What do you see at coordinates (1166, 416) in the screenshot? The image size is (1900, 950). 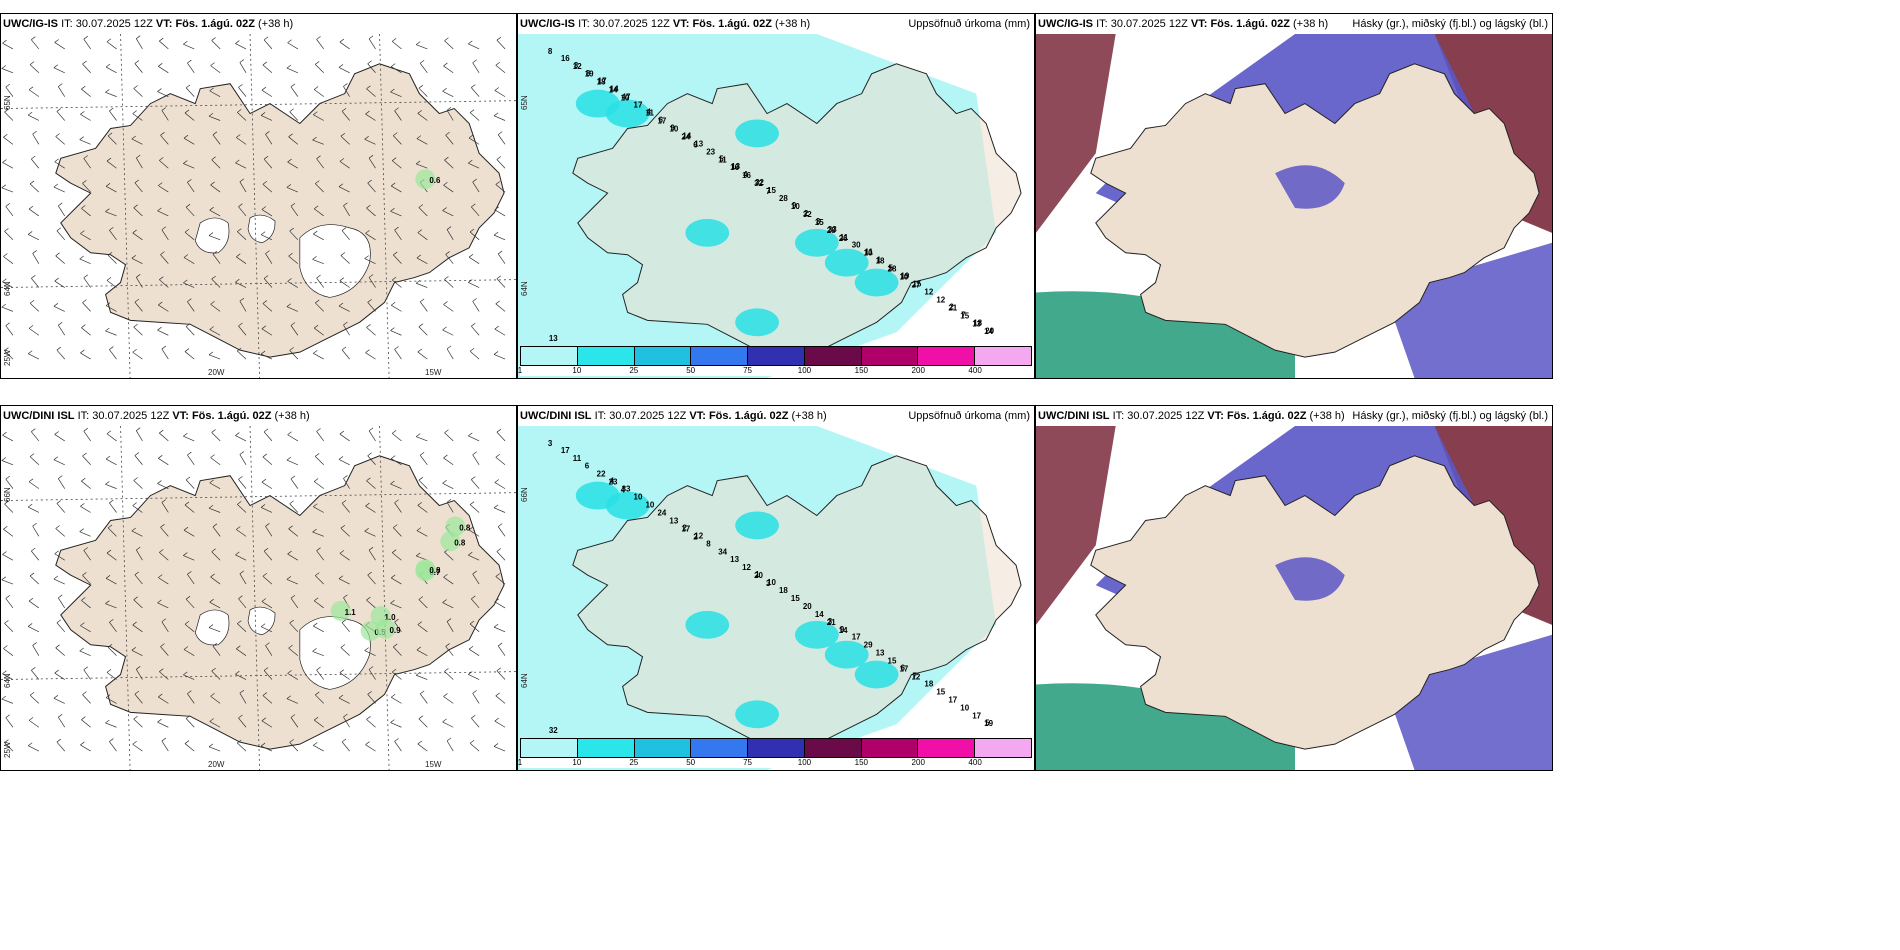 I see `it-time: 30.07.2025 12Z` at bounding box center [1166, 416].